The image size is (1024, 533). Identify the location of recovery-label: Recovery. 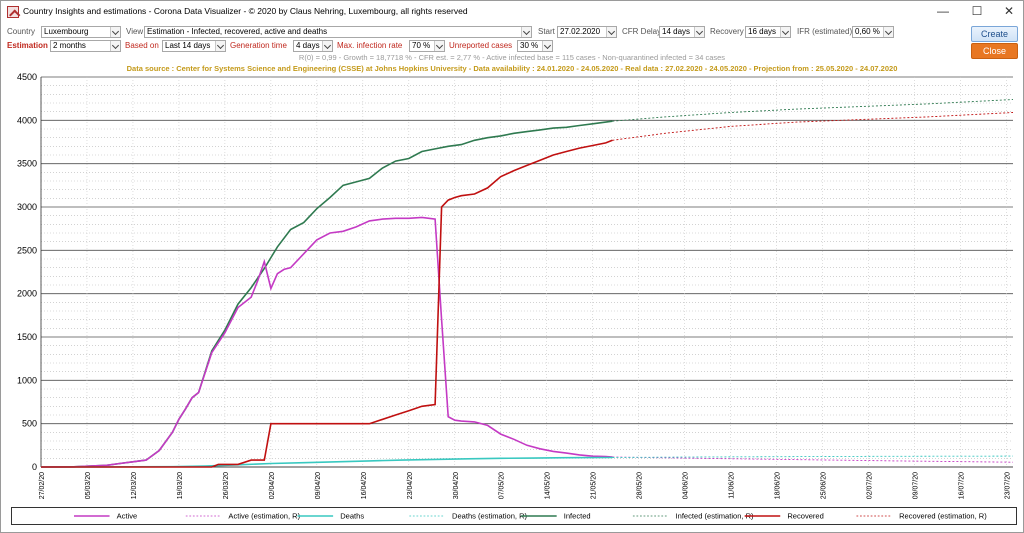
(727, 31).